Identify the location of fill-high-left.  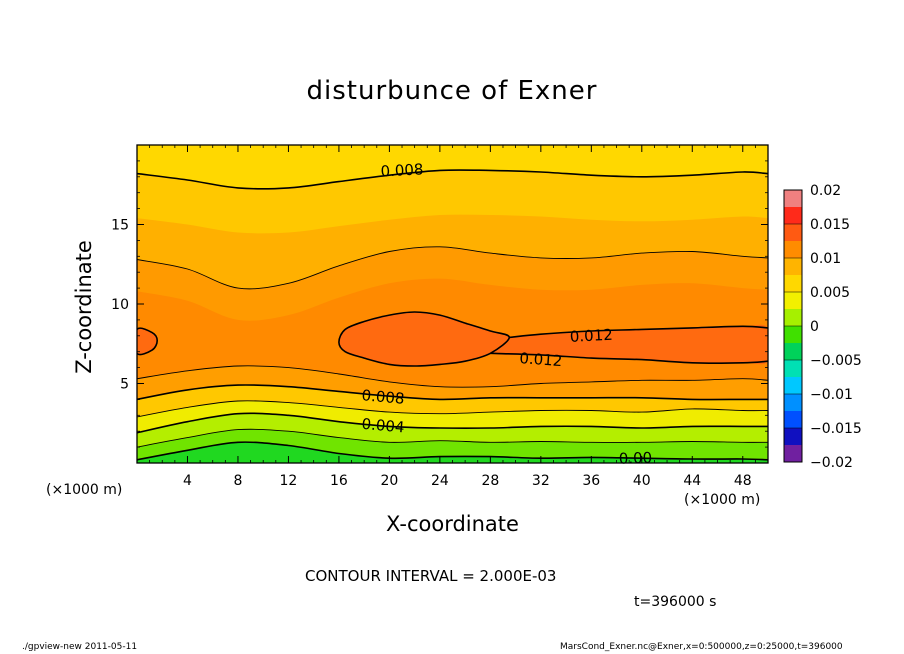
(147, 341).